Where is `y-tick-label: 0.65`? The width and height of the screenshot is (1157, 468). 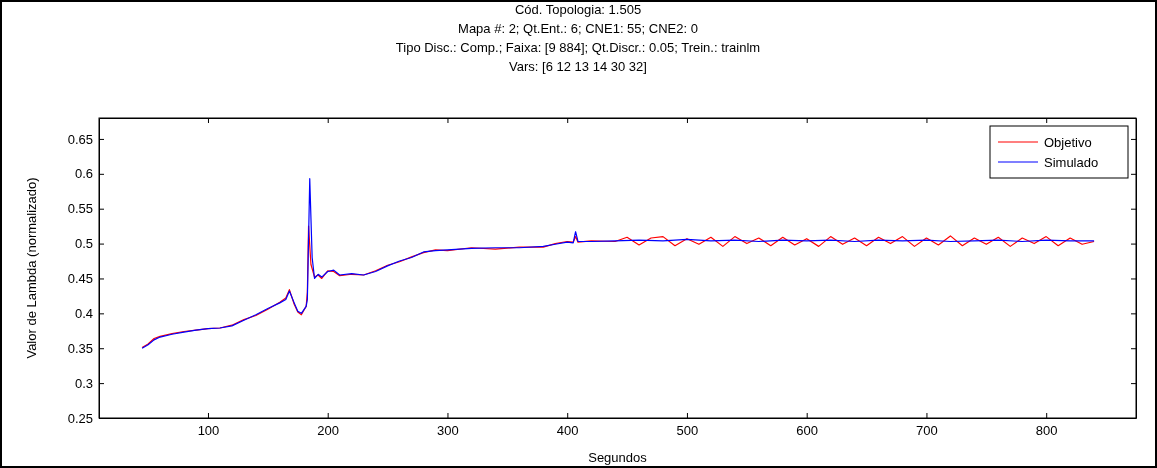 y-tick-label: 0.65 is located at coordinates (80, 139).